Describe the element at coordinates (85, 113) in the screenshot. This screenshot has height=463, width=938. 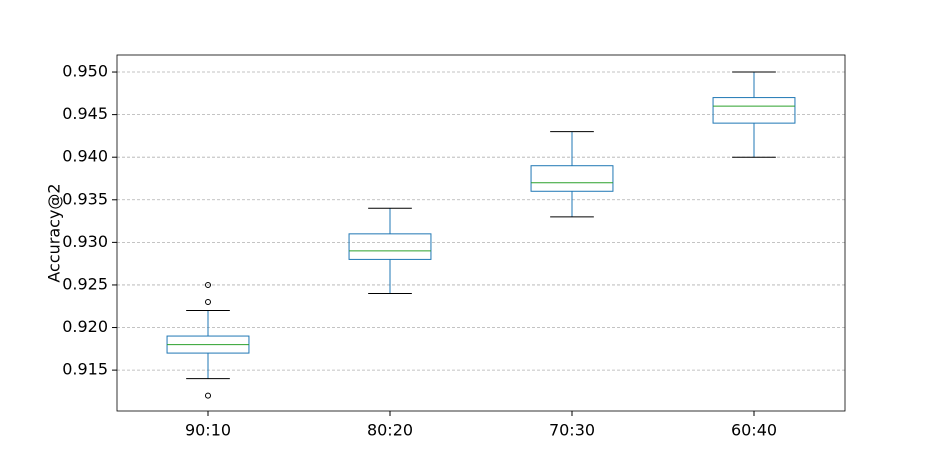
I see `y-tick-label: 0.945` at that location.